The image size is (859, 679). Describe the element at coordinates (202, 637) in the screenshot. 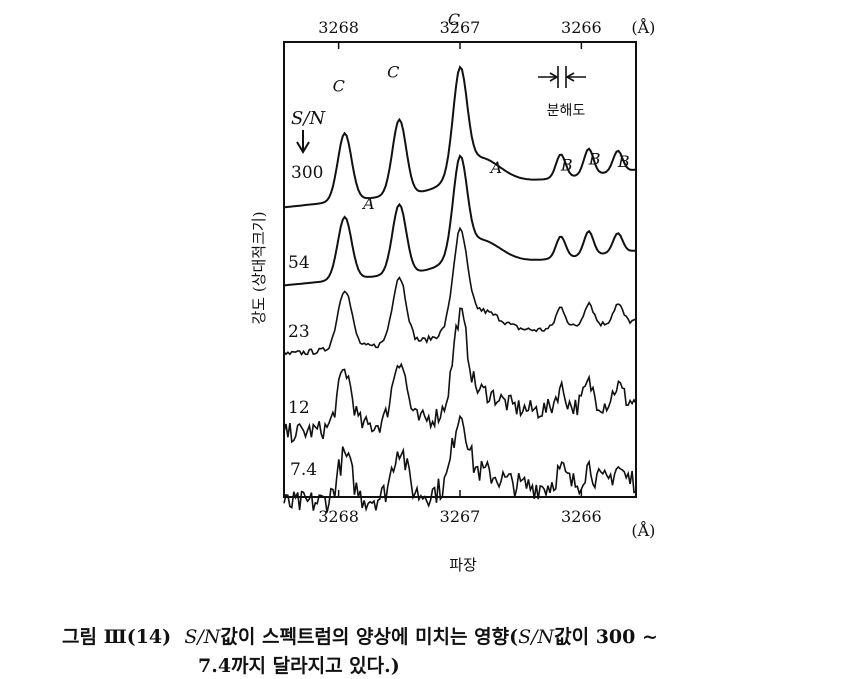

I see `caption-sn: S/N` at that location.